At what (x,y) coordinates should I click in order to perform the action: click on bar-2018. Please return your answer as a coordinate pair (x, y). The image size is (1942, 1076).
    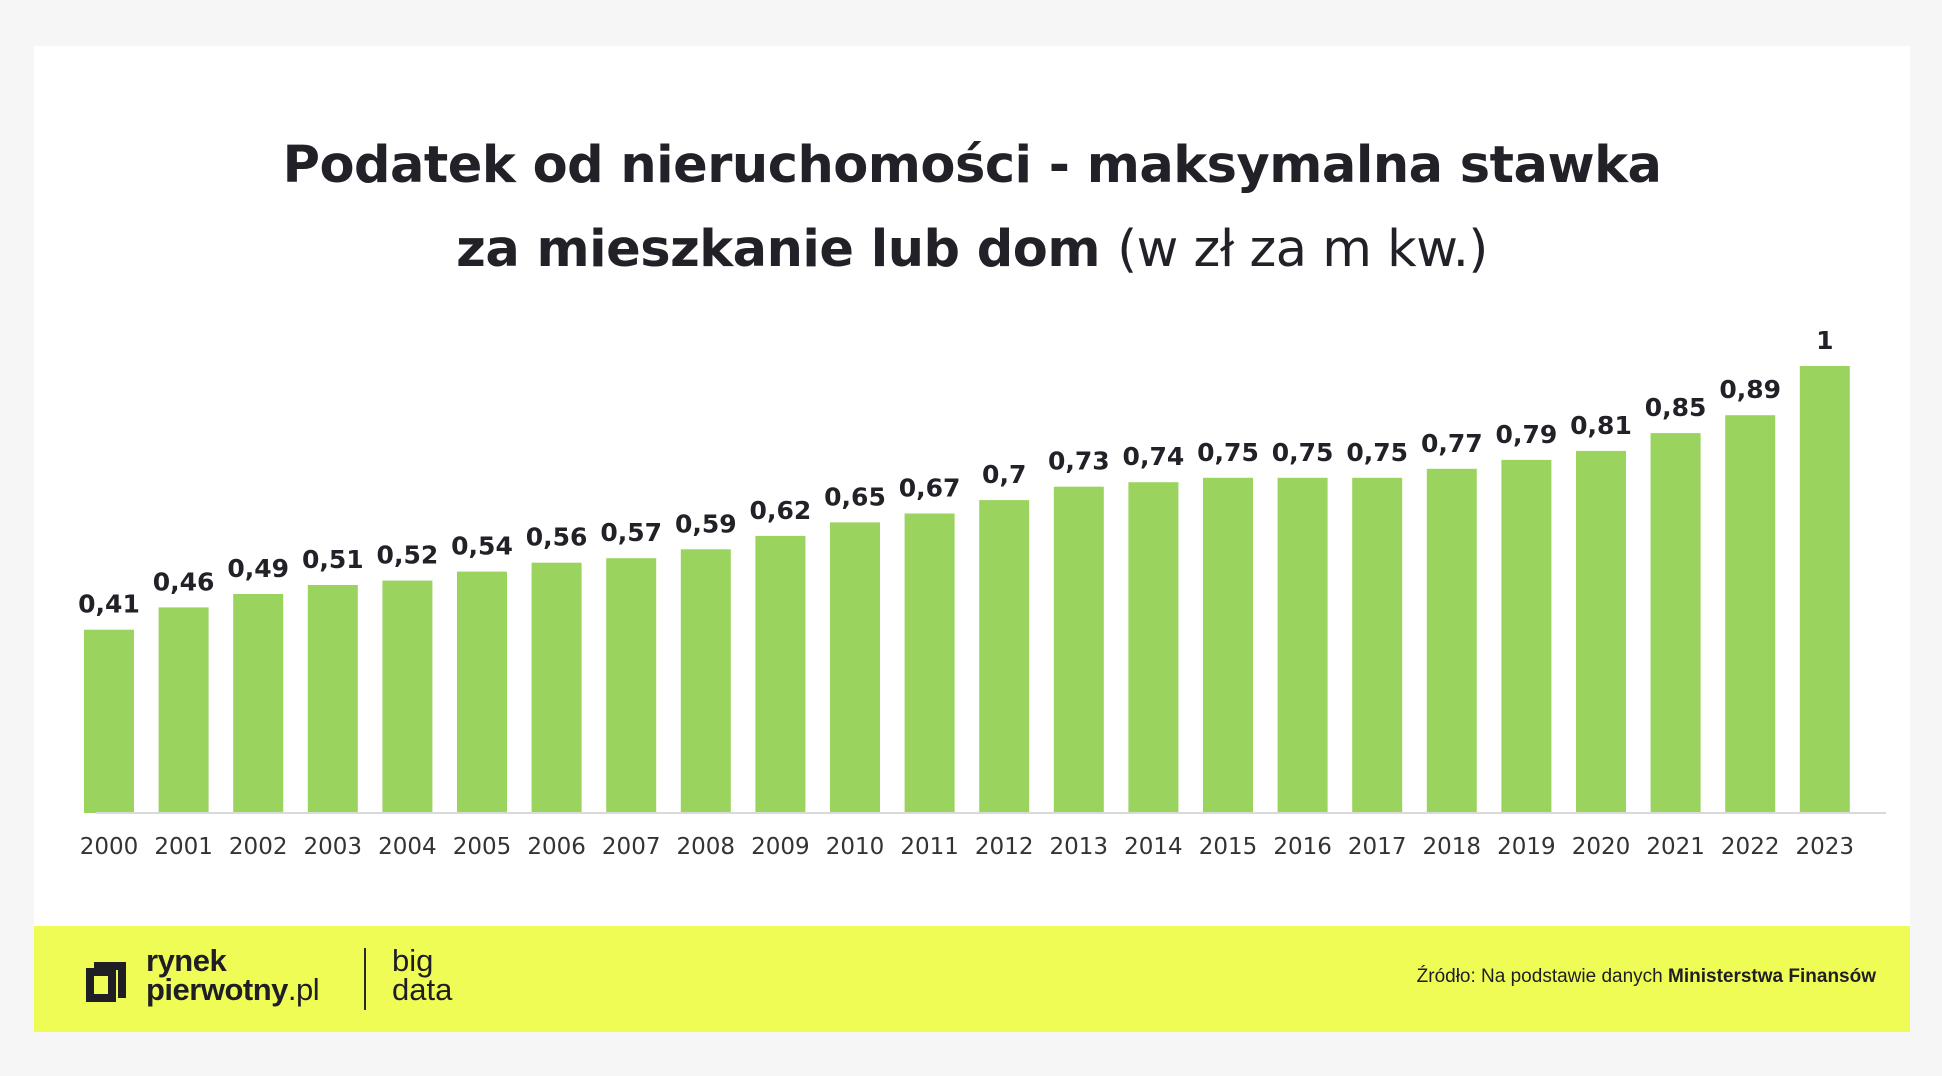
    Looking at the image, I should click on (1451, 640).